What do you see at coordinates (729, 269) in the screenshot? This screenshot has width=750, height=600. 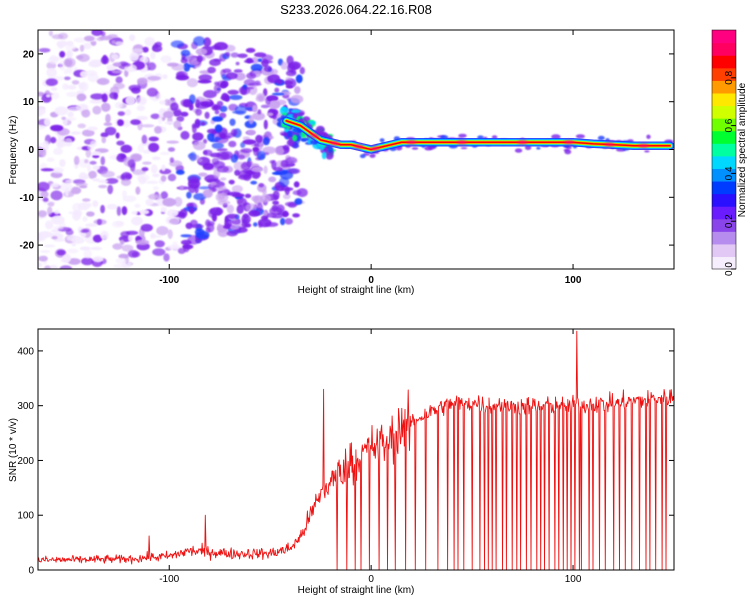 I see `colorbar-tick-label: 0.0` at bounding box center [729, 269].